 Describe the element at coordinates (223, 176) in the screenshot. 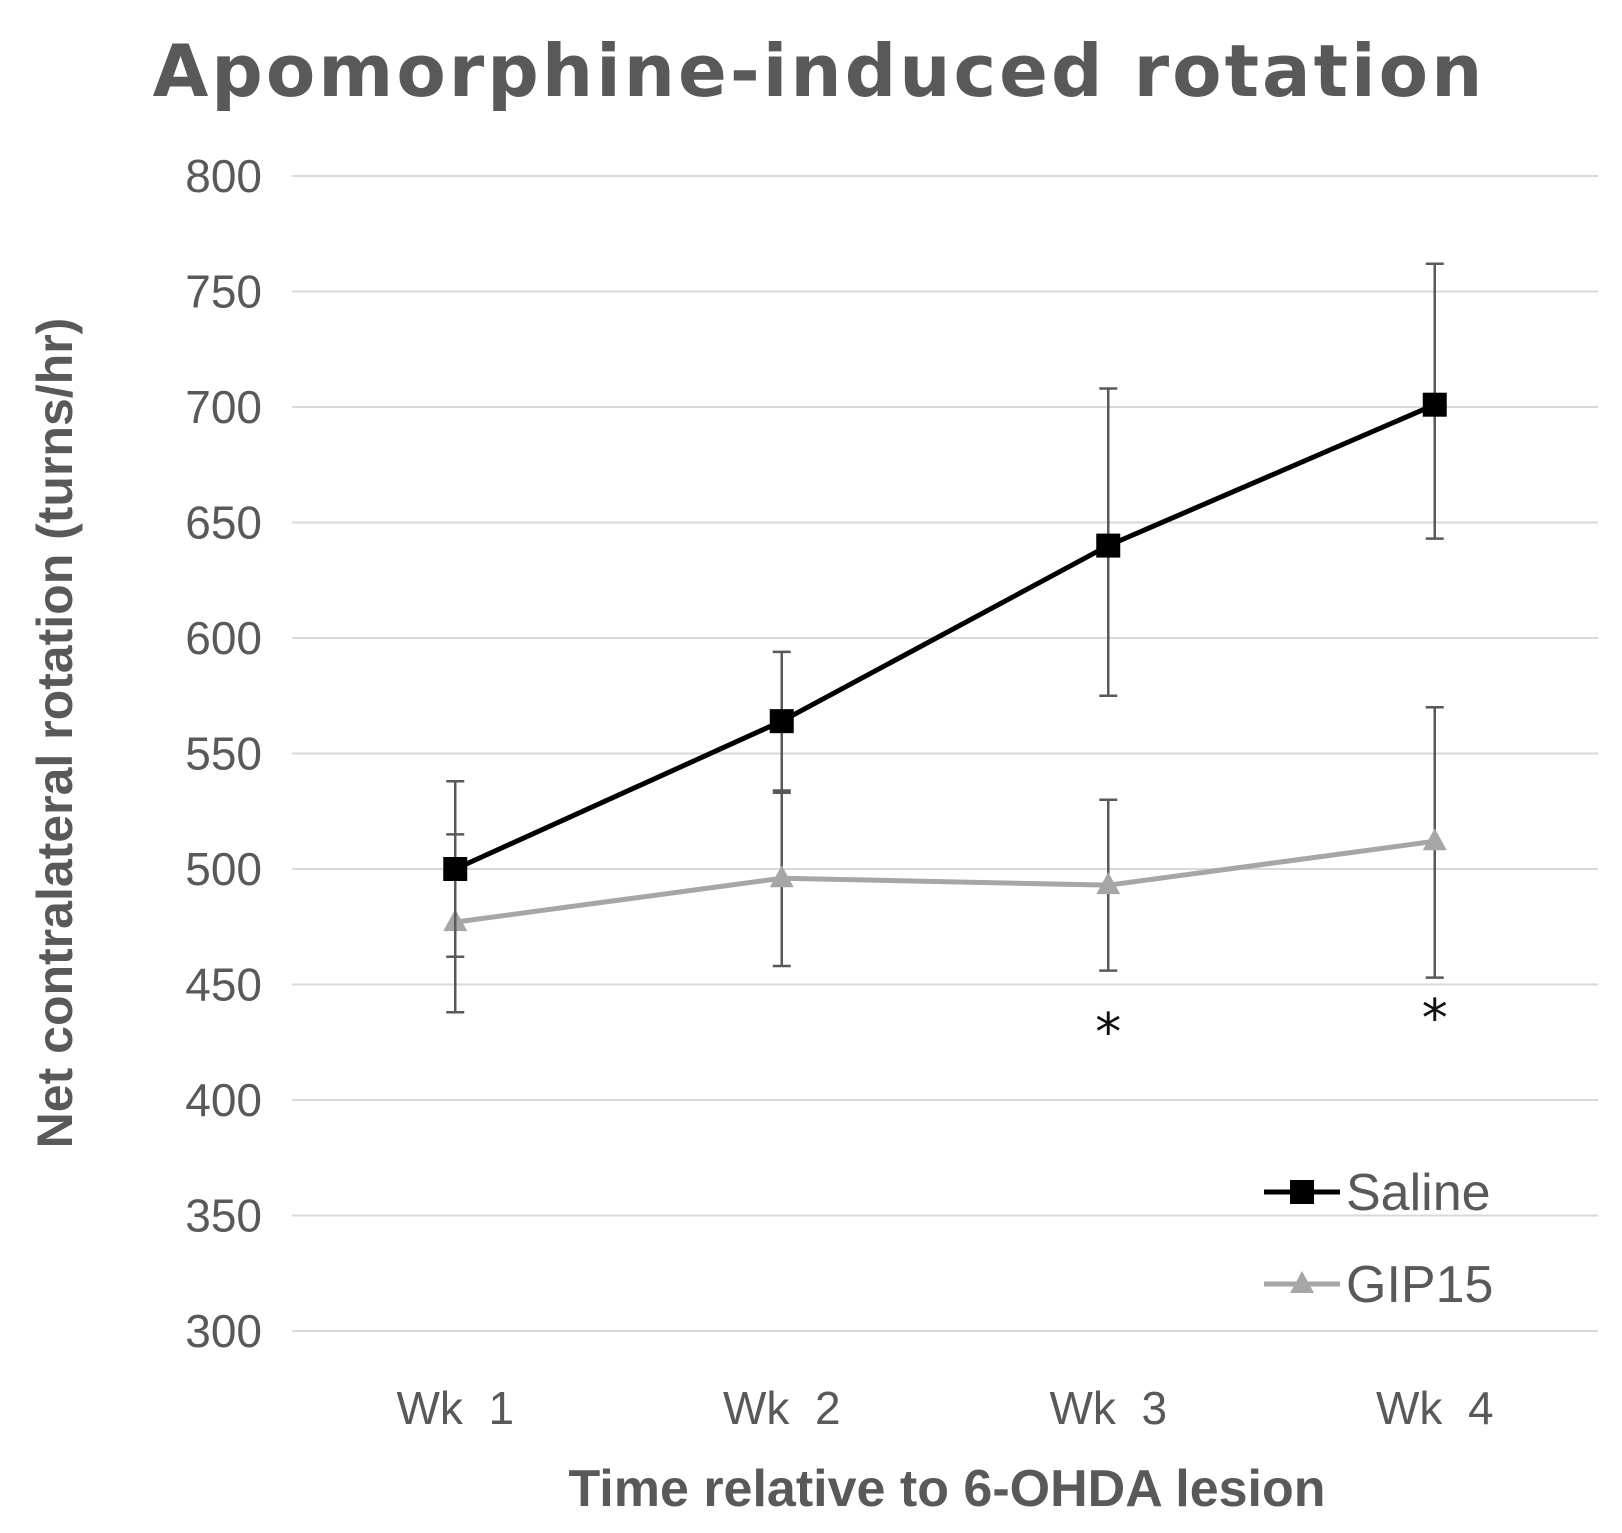

I see `y-tick-label: 800` at that location.